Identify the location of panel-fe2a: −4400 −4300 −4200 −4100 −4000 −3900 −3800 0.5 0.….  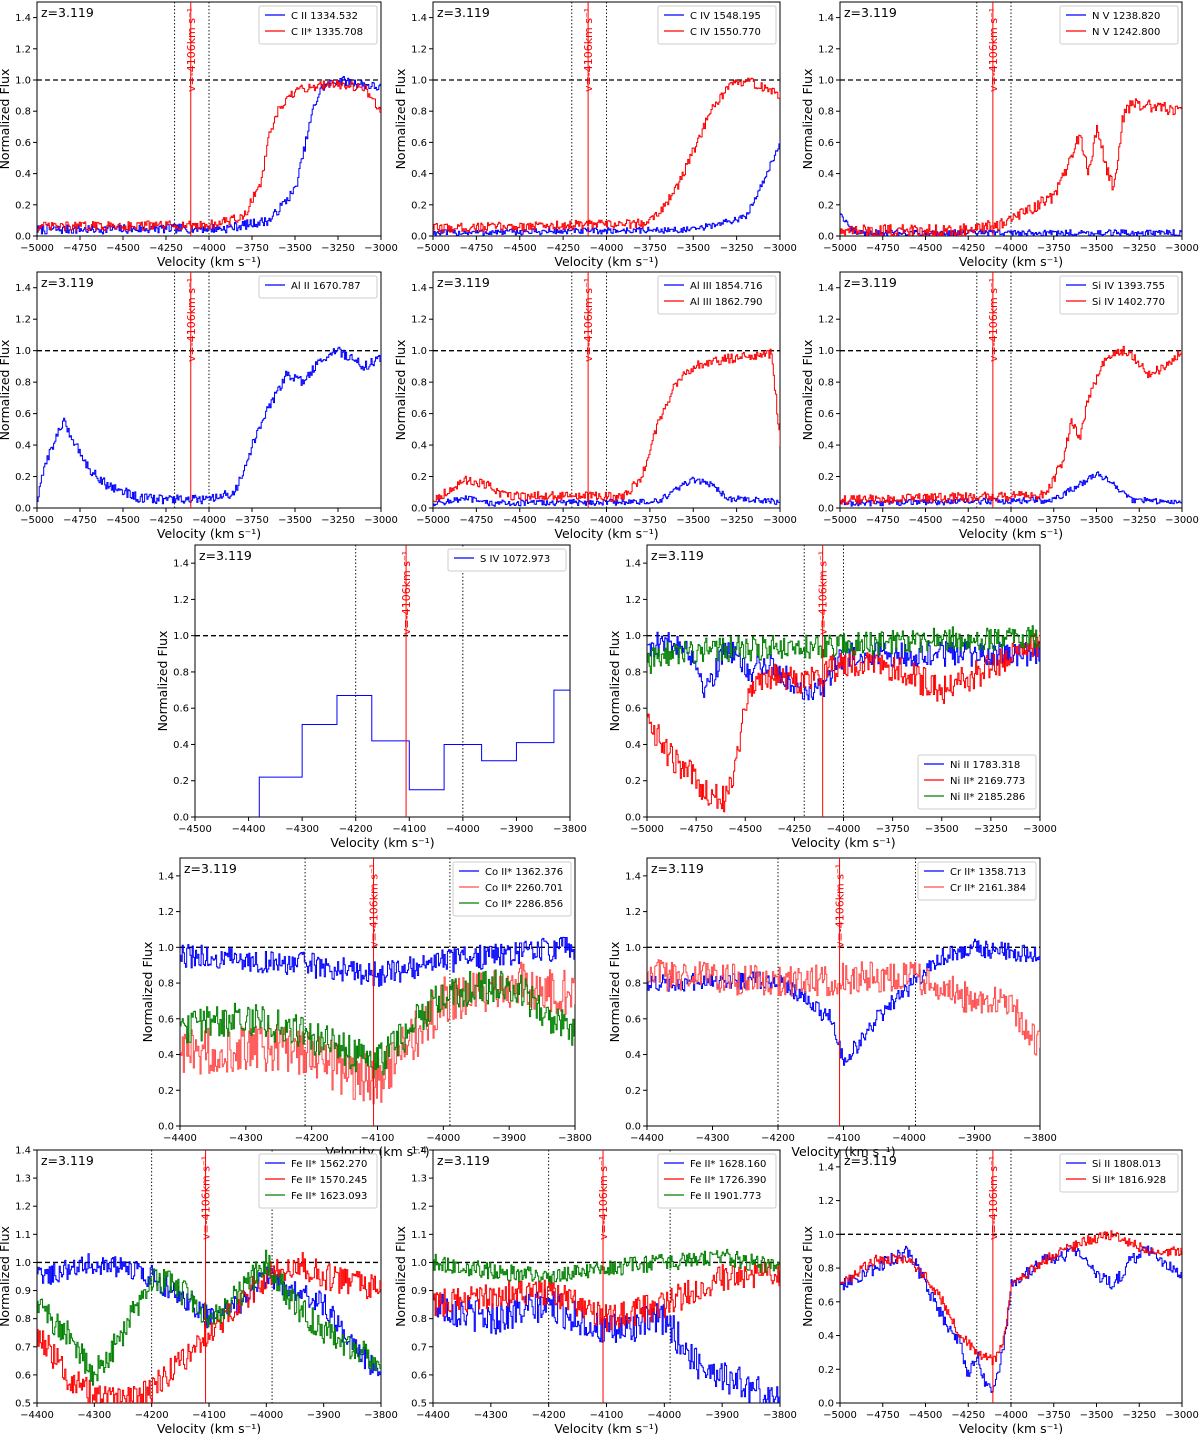
(199, 1290).